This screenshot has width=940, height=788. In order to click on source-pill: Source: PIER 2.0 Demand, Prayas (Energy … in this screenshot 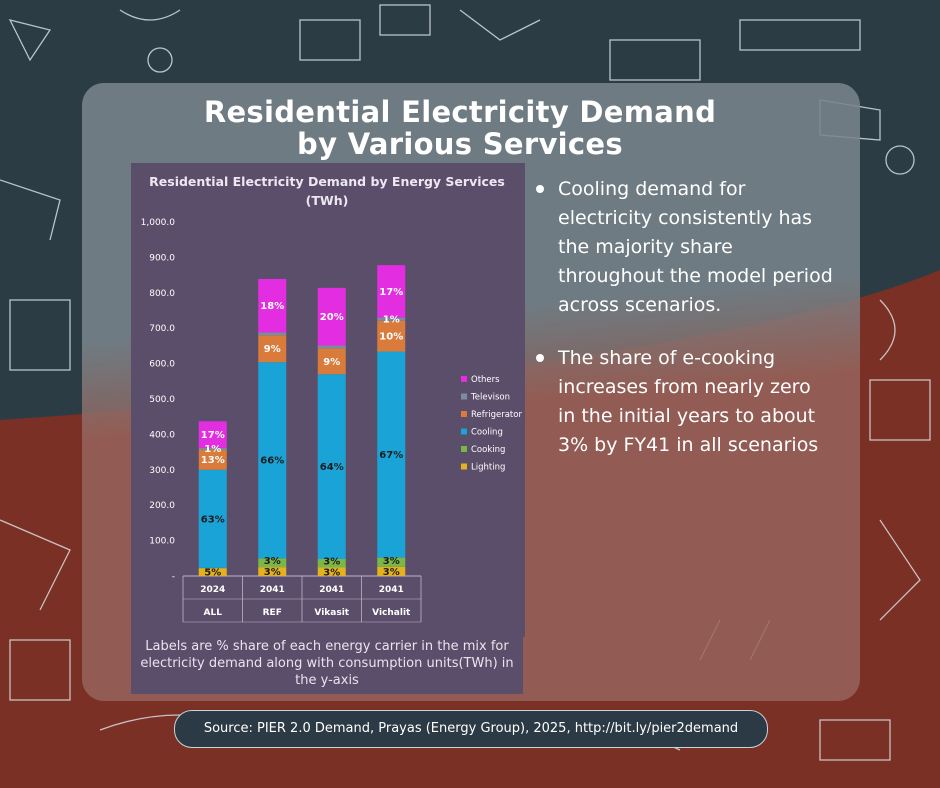, I will do `click(471, 729)`.